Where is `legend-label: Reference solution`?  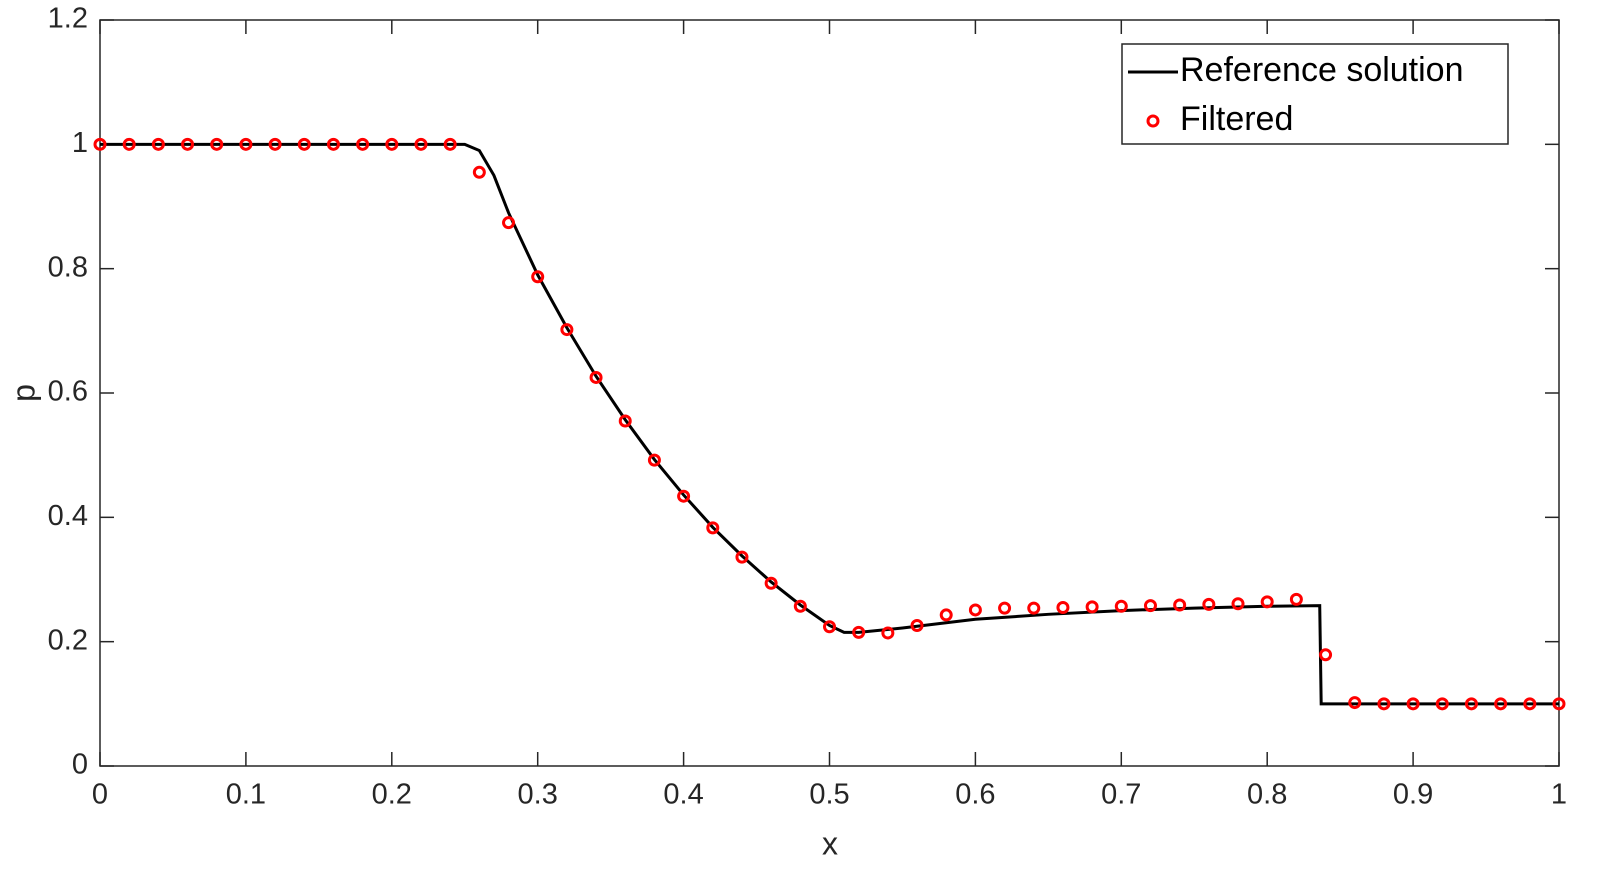 legend-label: Reference solution is located at coordinates (1322, 70).